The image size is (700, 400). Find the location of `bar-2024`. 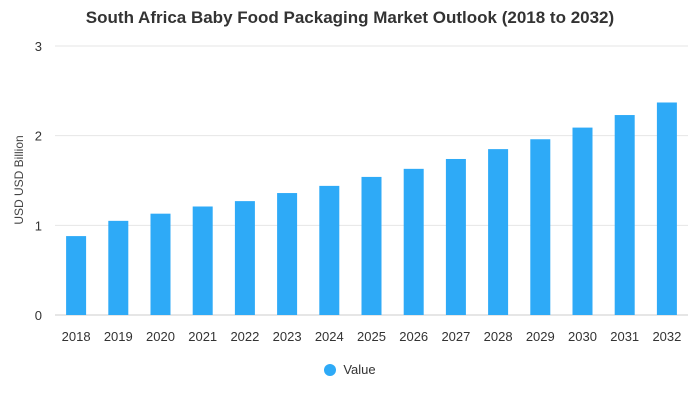

bar-2024 is located at coordinates (329, 250).